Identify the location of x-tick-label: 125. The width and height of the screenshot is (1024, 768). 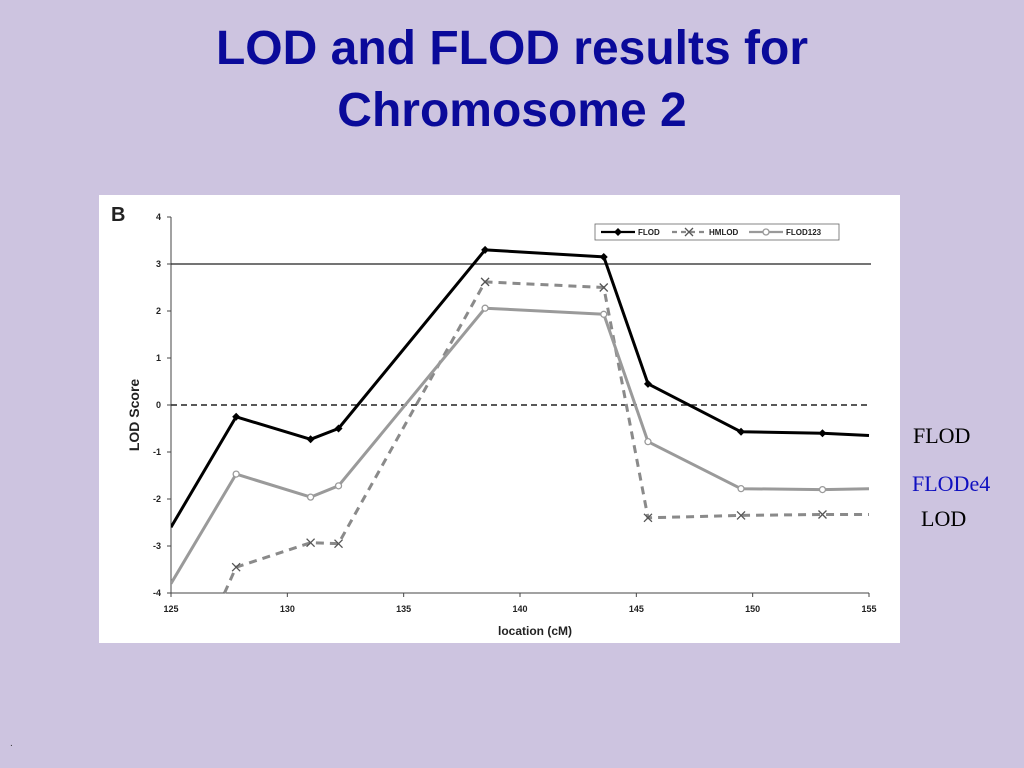
(170, 609).